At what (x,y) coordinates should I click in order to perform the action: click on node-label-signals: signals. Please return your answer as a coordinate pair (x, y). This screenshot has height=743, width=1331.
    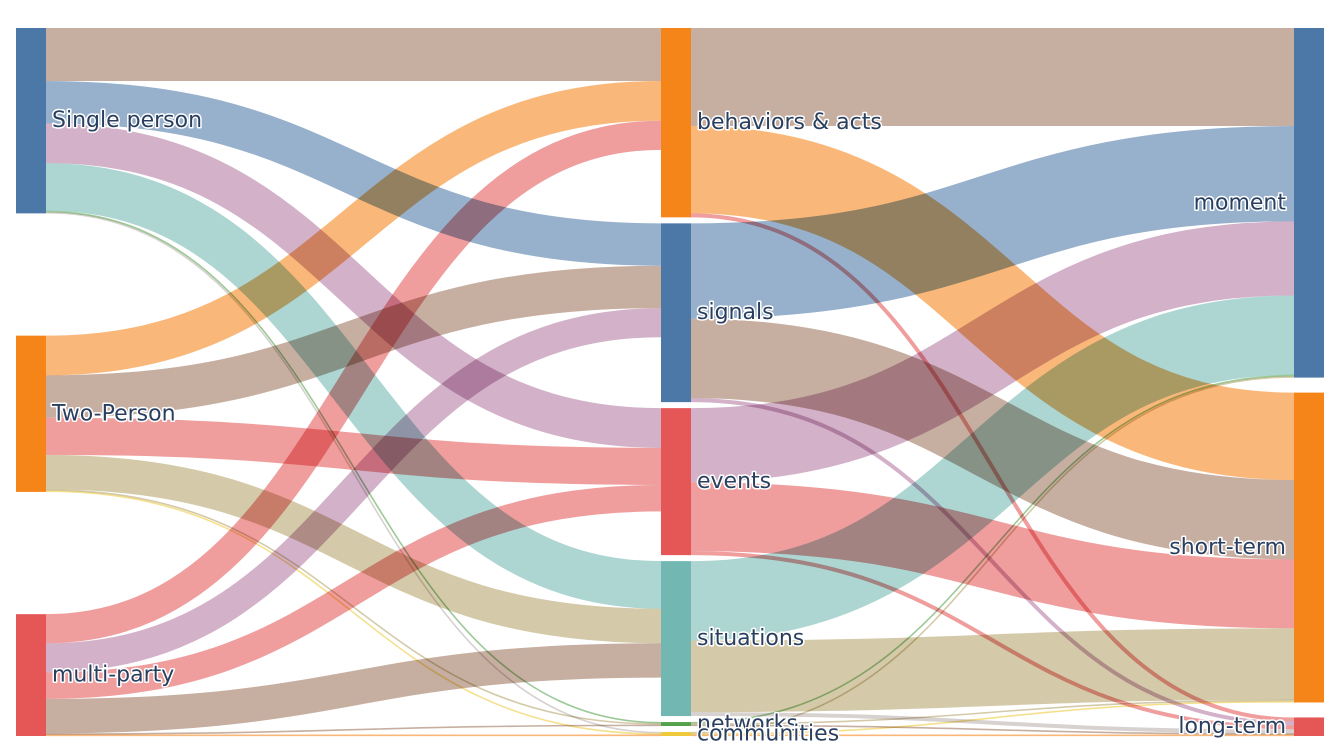
    Looking at the image, I should click on (735, 312).